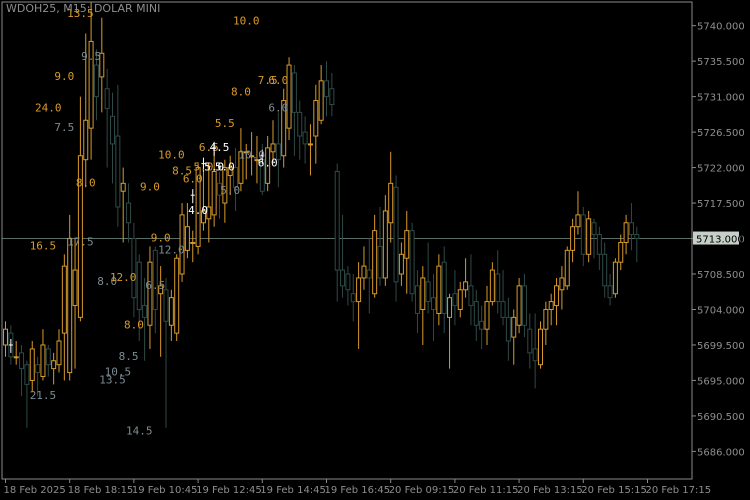  I want to click on volume-annotation: 5.0, so click(225, 167).